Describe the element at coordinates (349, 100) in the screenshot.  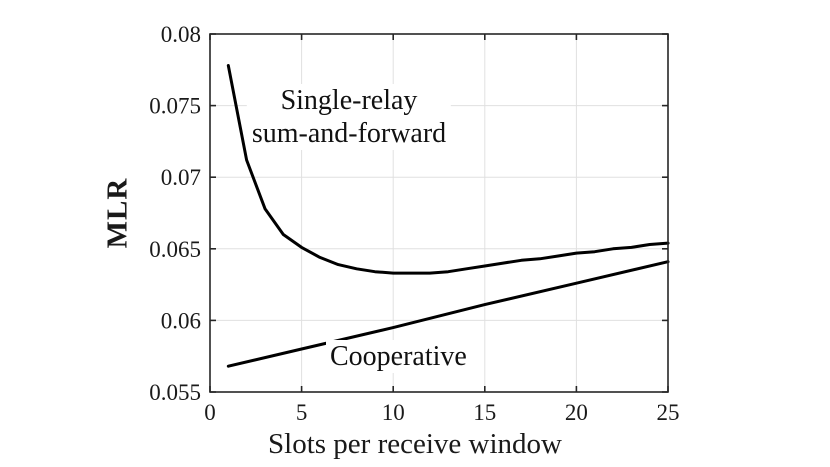
I see `annotation-line: Single-relay` at that location.